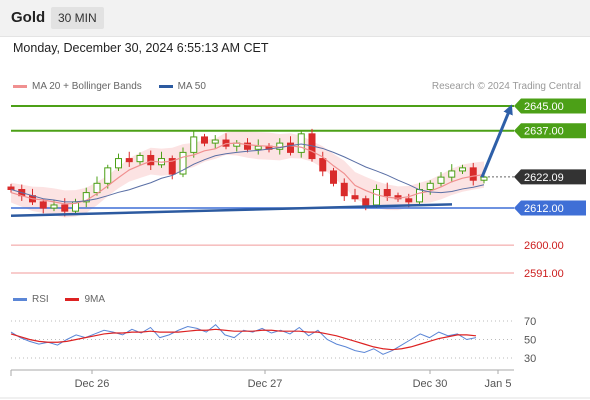 This screenshot has height=400, width=590. Describe the element at coordinates (95, 299) in the screenshot. I see `legend-label-9ma: 9MA` at that location.